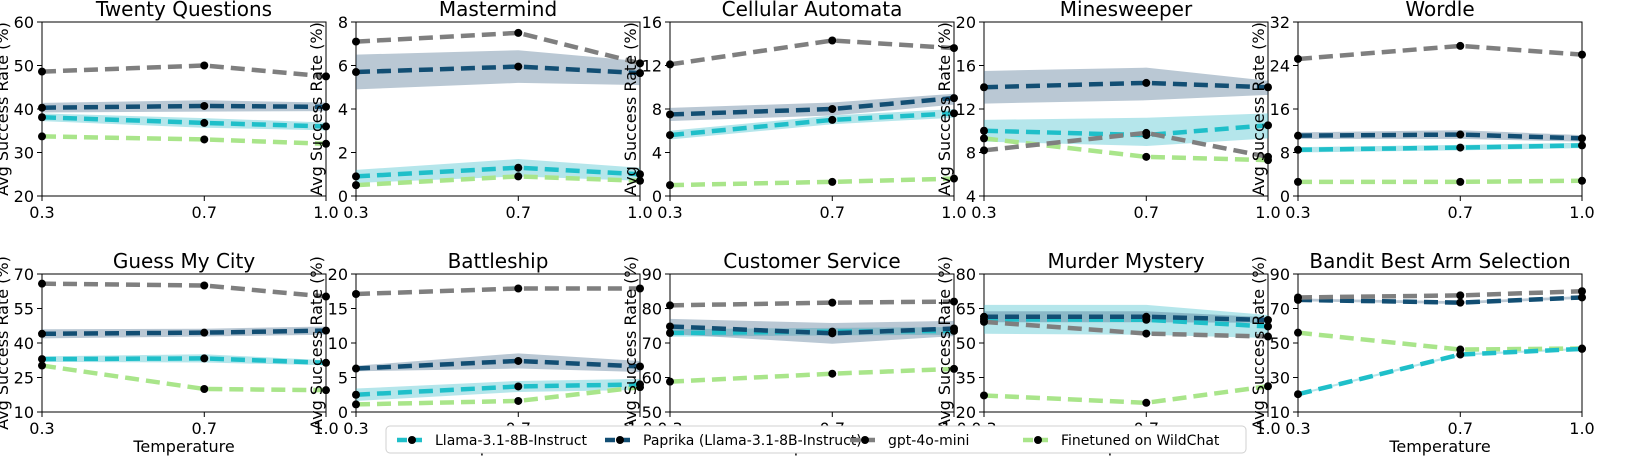  What do you see at coordinates (865, 440) in the screenshot?
I see `legend-marker` at bounding box center [865, 440].